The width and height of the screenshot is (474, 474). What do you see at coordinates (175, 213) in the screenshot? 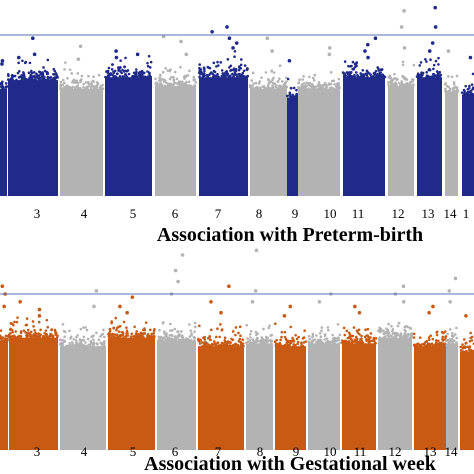
I see `x-tick-label: 6` at bounding box center [175, 213].